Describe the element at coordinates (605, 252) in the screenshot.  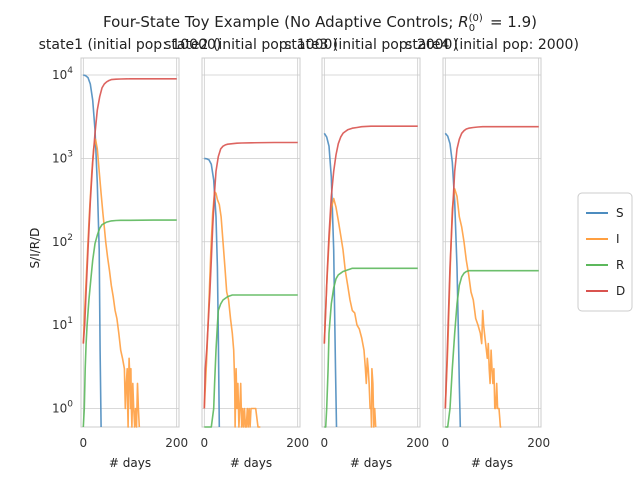
I see `legend-box` at that location.